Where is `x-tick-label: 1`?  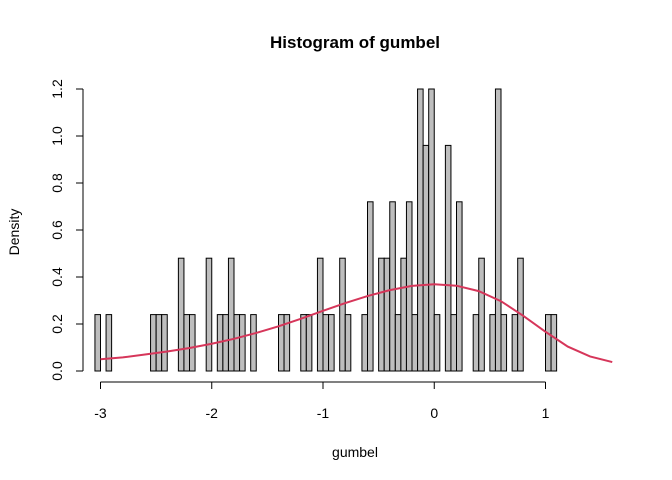 x-tick-label: 1 is located at coordinates (546, 413).